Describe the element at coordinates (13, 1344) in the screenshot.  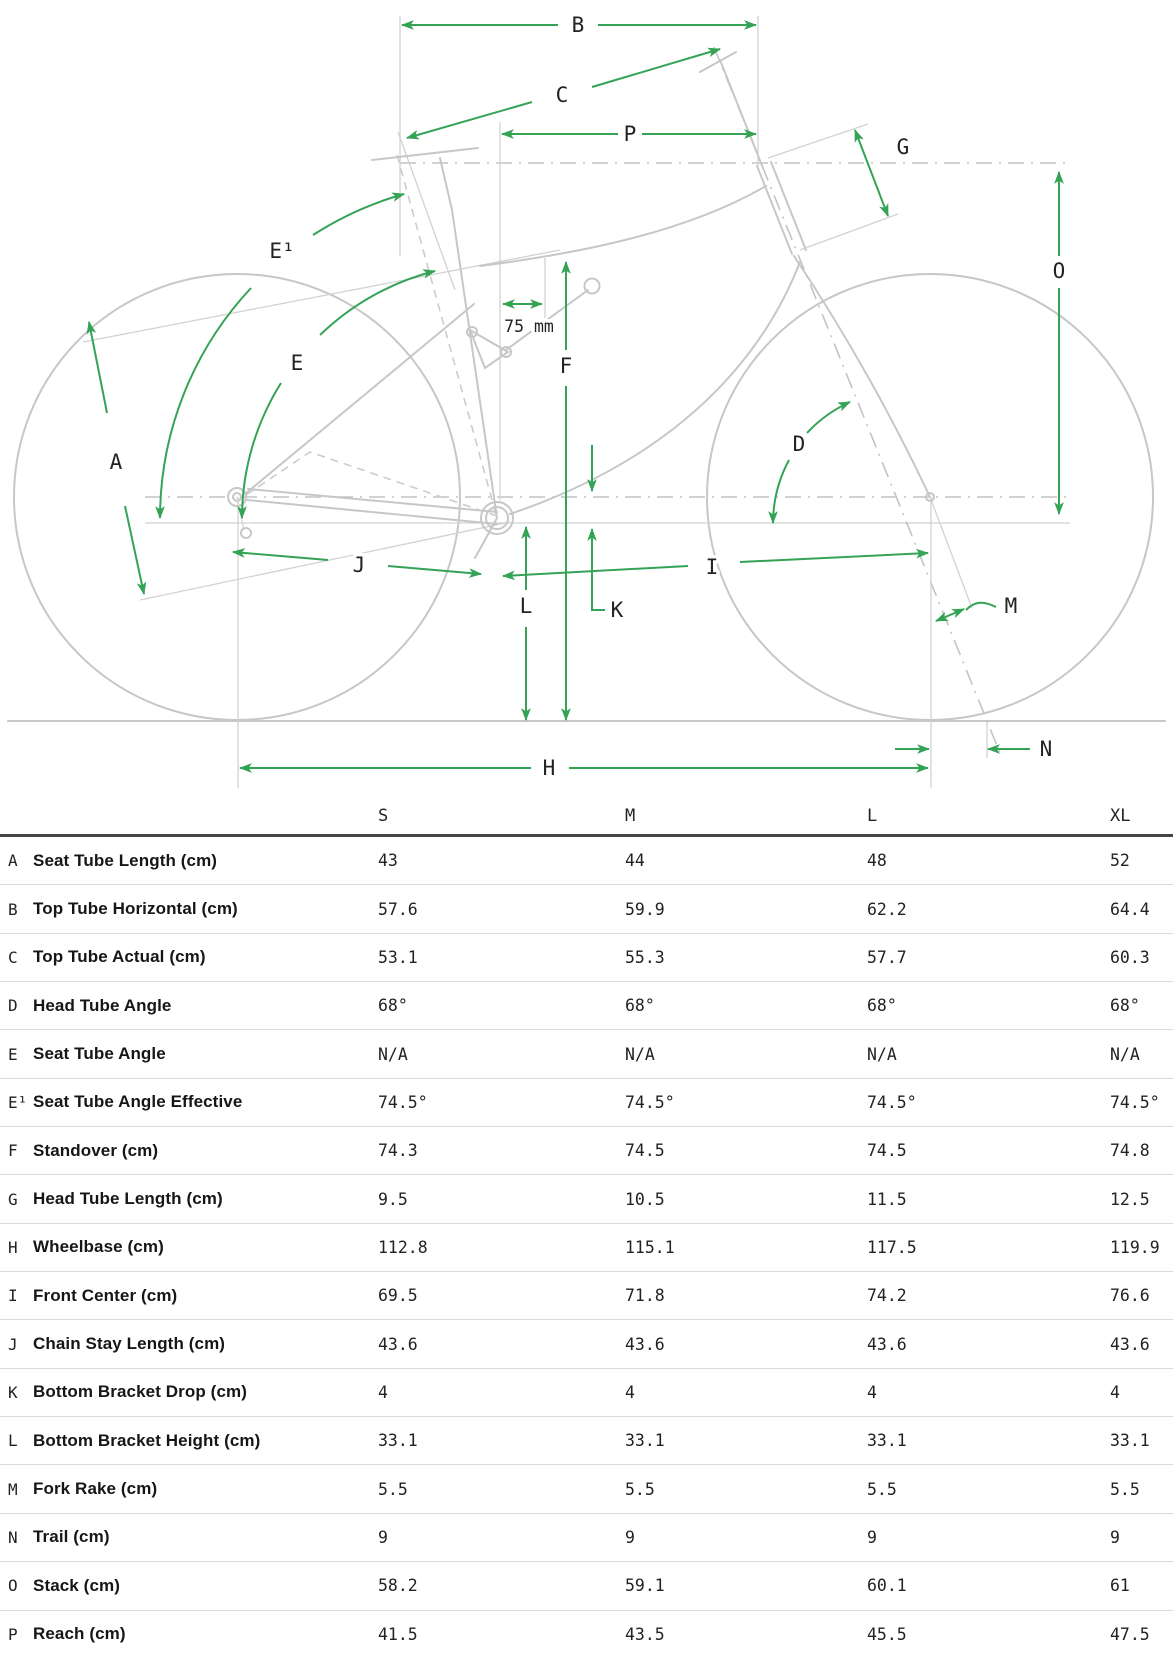
I see `row-letter: J` at that location.